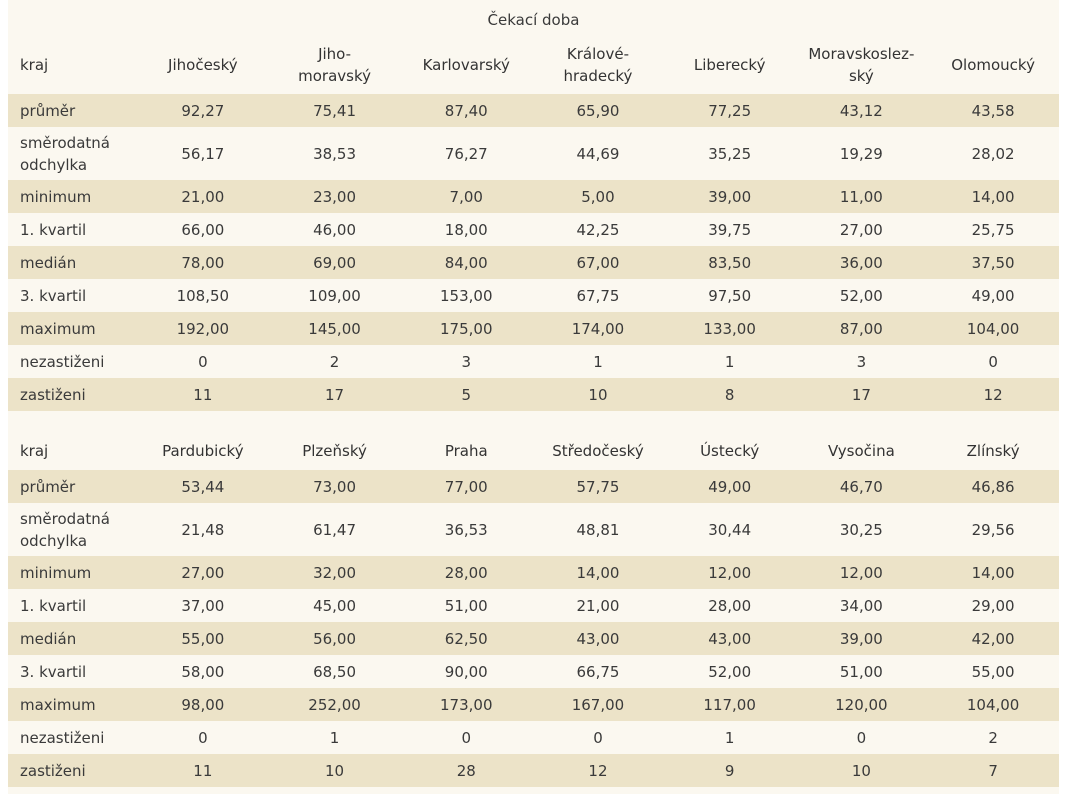 Image resolution: width=1067 pixels, height=800 pixels. I want to click on table-cell: 8, so click(729, 394).